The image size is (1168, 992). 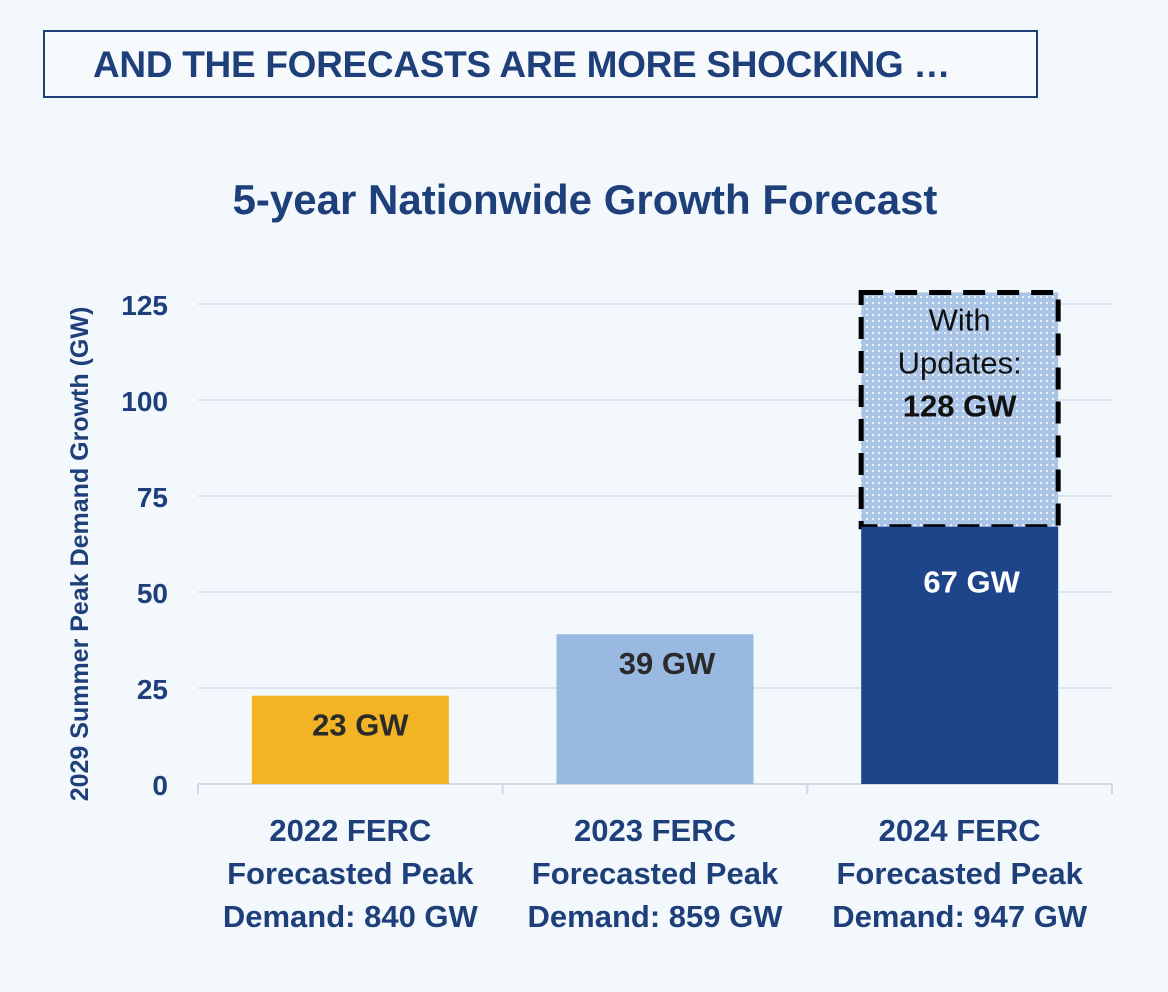 What do you see at coordinates (350, 830) in the screenshot?
I see `x-tick-label-0-0: 2022 FERC` at bounding box center [350, 830].